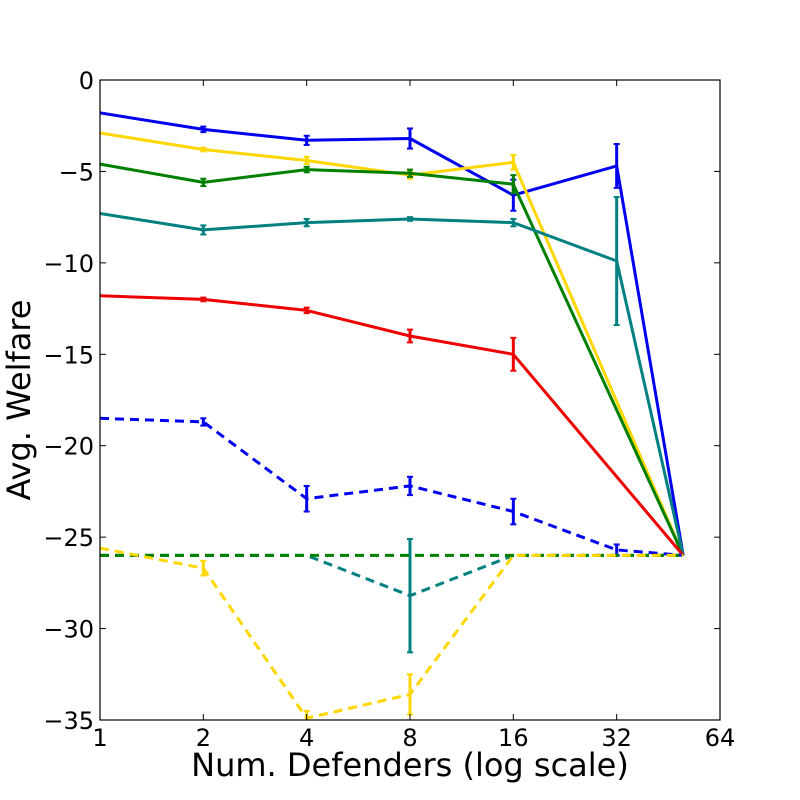 The image size is (800, 800). I want to click on x-tick-label: 64, so click(720, 738).